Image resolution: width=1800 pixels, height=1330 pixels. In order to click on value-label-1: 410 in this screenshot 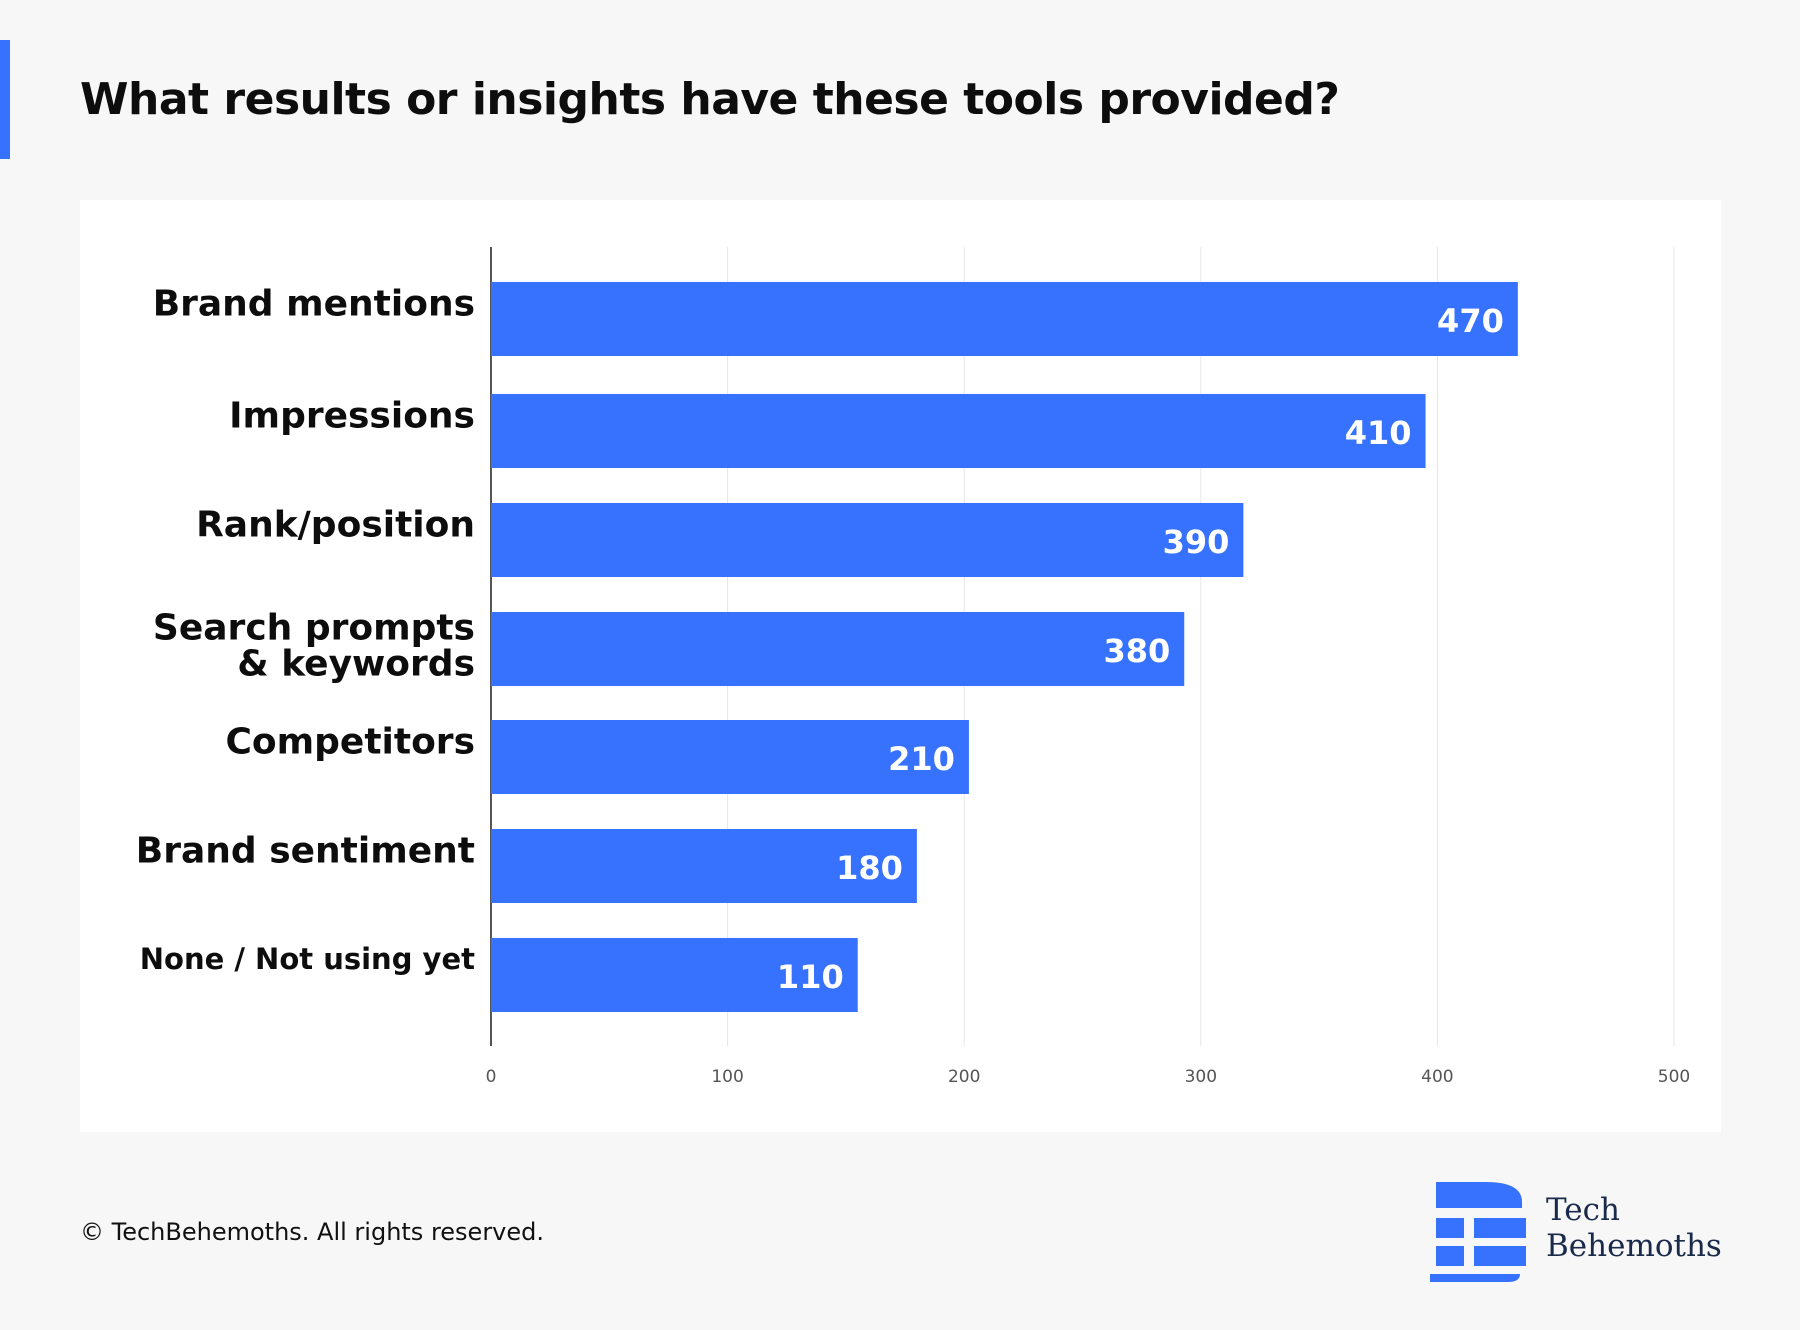, I will do `click(1378, 433)`.